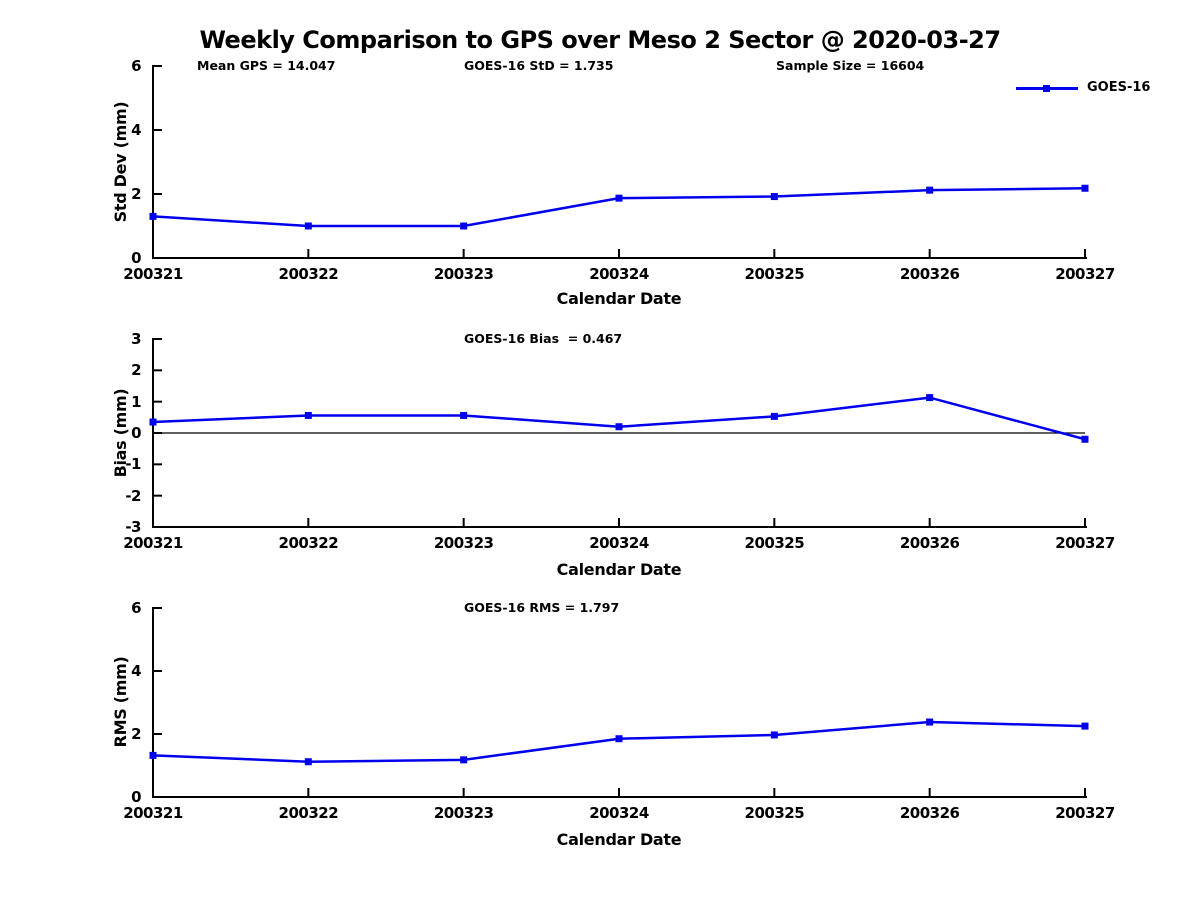  What do you see at coordinates (619, 298) in the screenshot?
I see `x-axis-label-calendar-date-1: Calendar Date` at bounding box center [619, 298].